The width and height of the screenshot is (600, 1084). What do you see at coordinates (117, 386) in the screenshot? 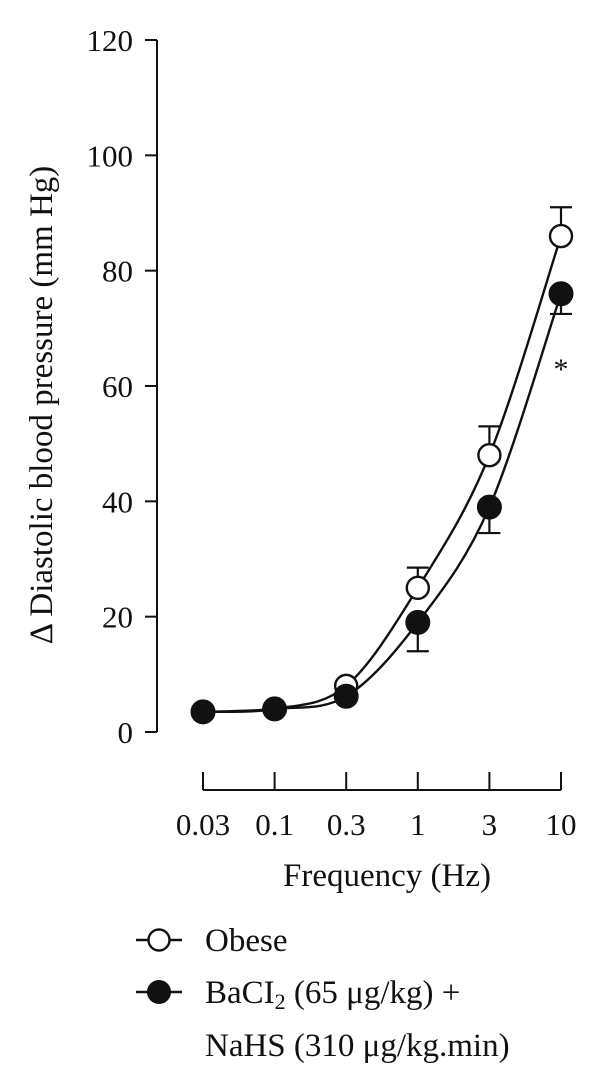
I see `y-tick-label: 60` at bounding box center [117, 386].